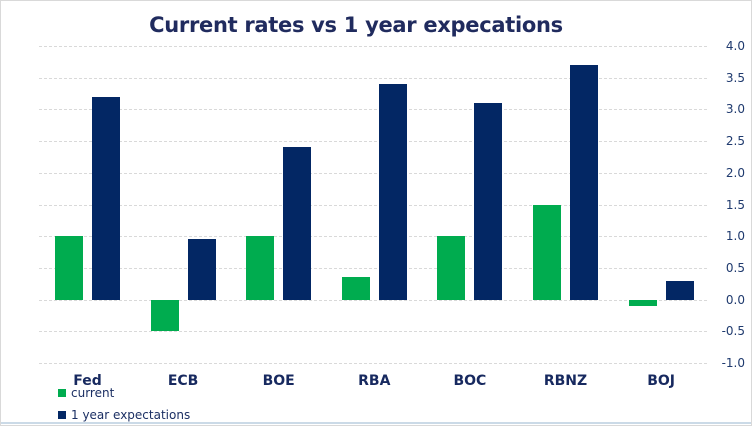 The image size is (752, 426). What do you see at coordinates (124, 393) in the screenshot?
I see `legend-item-current: current` at bounding box center [124, 393].